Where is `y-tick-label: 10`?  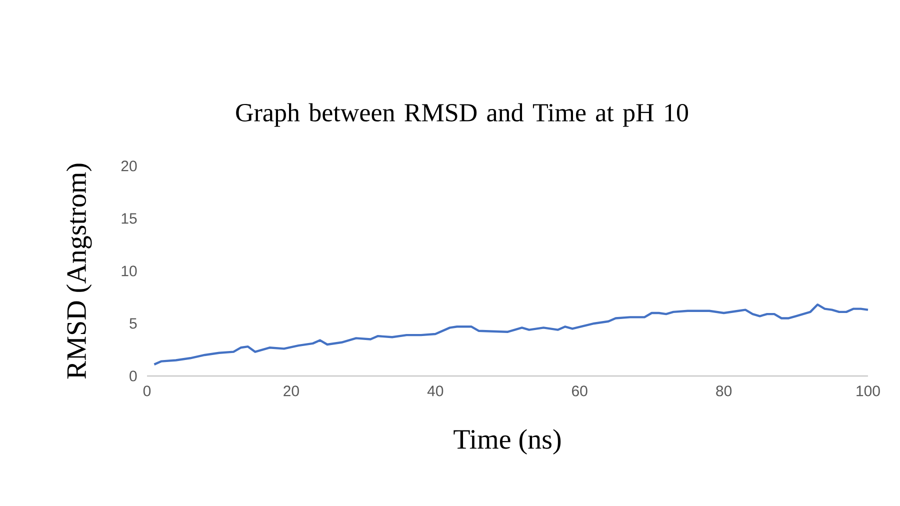 y-tick-label: 10 is located at coordinates (129, 271).